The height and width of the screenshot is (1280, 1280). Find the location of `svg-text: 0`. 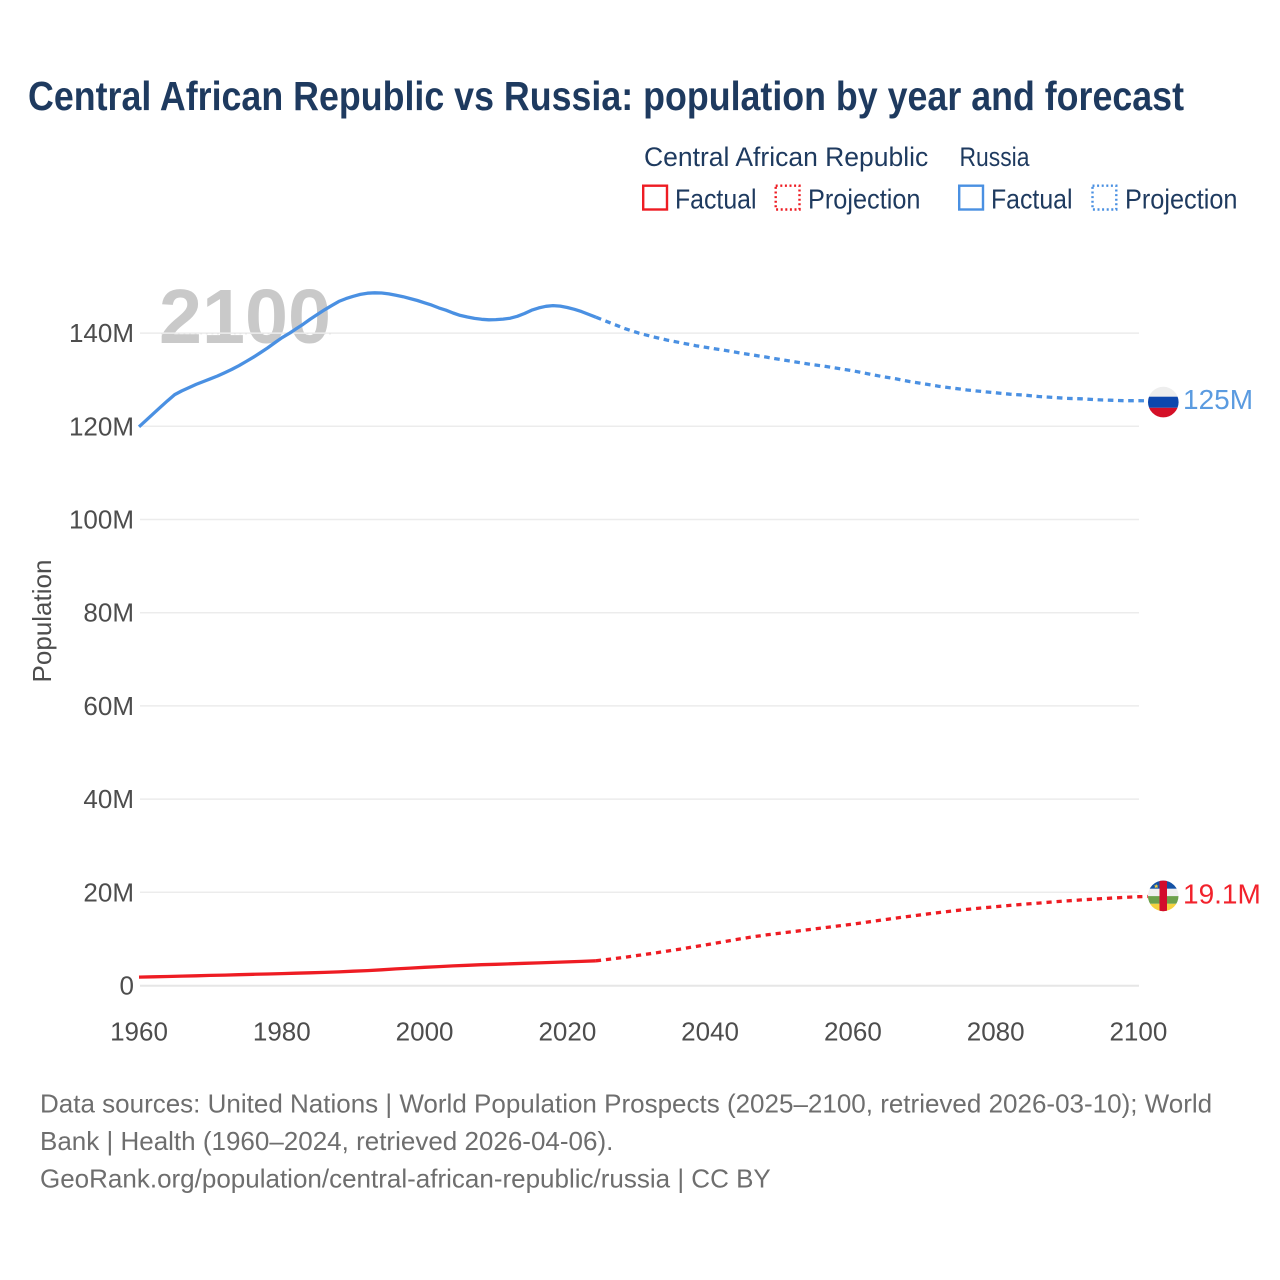

svg-text: 0 is located at coordinates (127, 986).